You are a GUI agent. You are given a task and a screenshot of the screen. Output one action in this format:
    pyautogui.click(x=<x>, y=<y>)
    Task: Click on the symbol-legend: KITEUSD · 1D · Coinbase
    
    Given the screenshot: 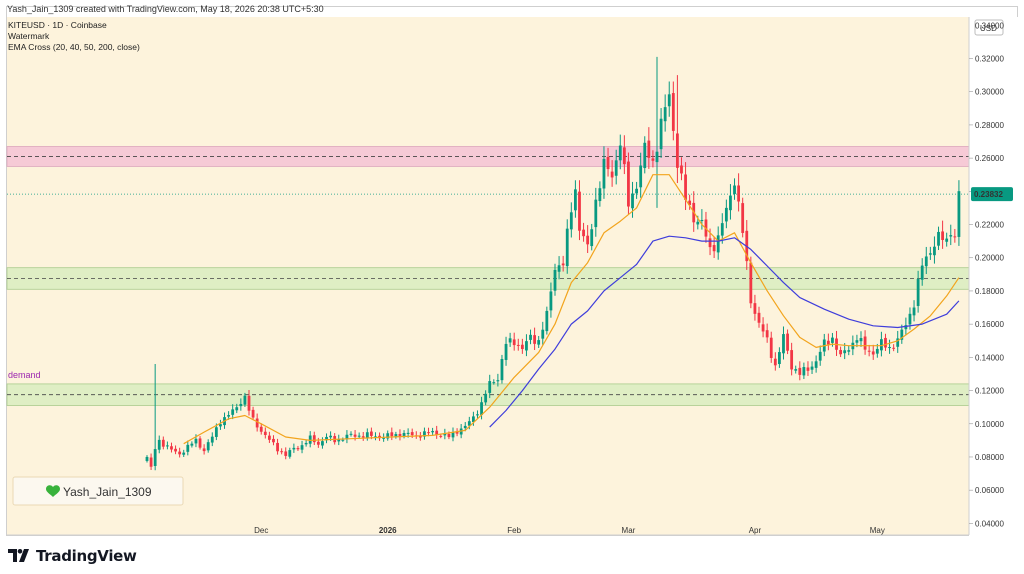 What is the action you would take?
    pyautogui.click(x=57, y=25)
    